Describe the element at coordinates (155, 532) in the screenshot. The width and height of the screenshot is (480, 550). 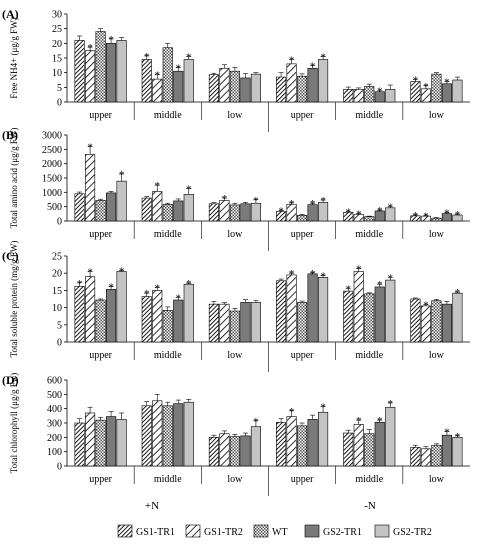
I see `legend-label: GS1-TR1` at that location.